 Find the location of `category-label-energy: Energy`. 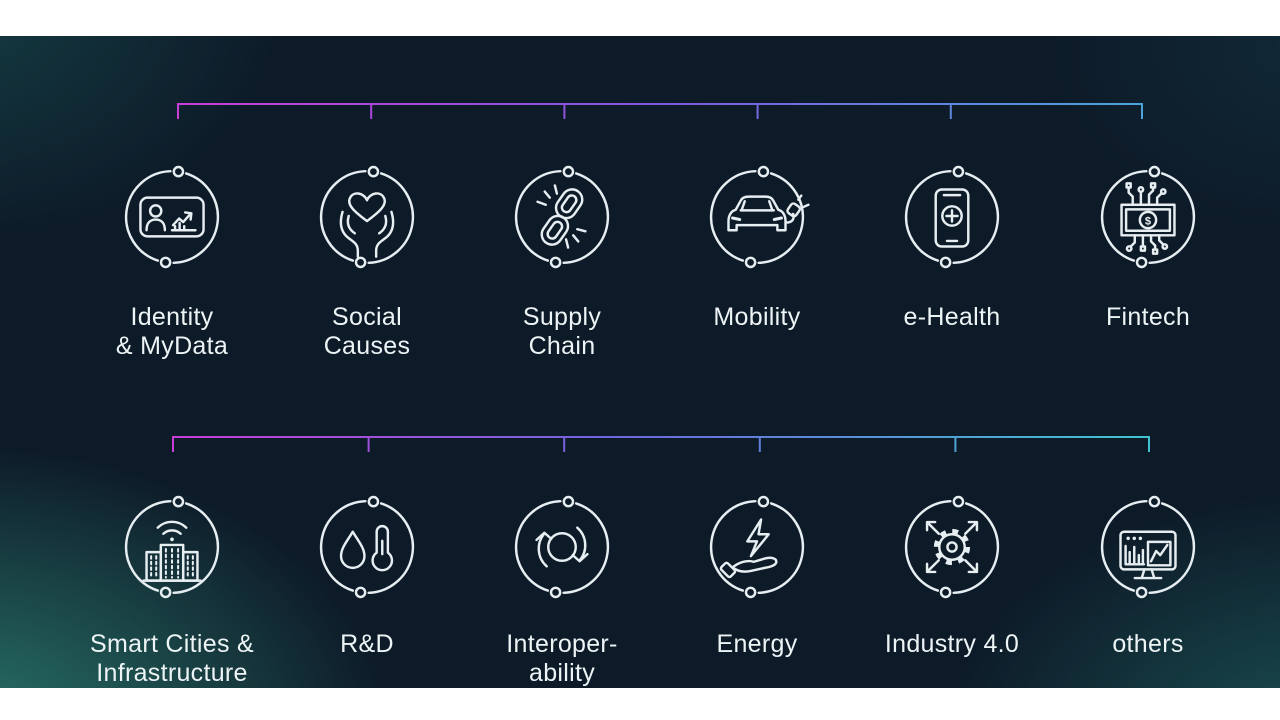

category-label-energy: Energy is located at coordinates (757, 644).